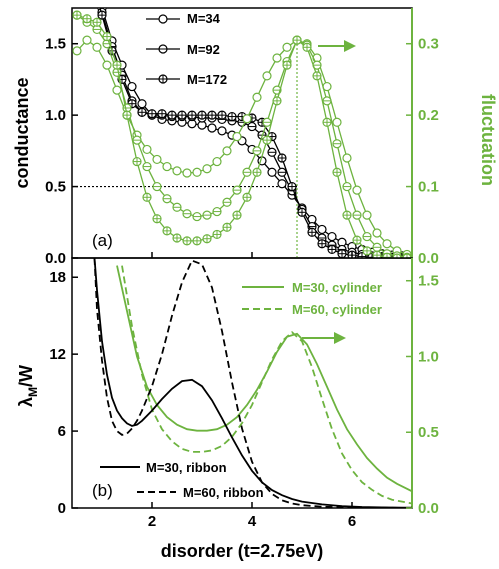  Describe the element at coordinates (55, 258) in the screenshot. I see `a-ytick-label-0: 0.0` at that location.